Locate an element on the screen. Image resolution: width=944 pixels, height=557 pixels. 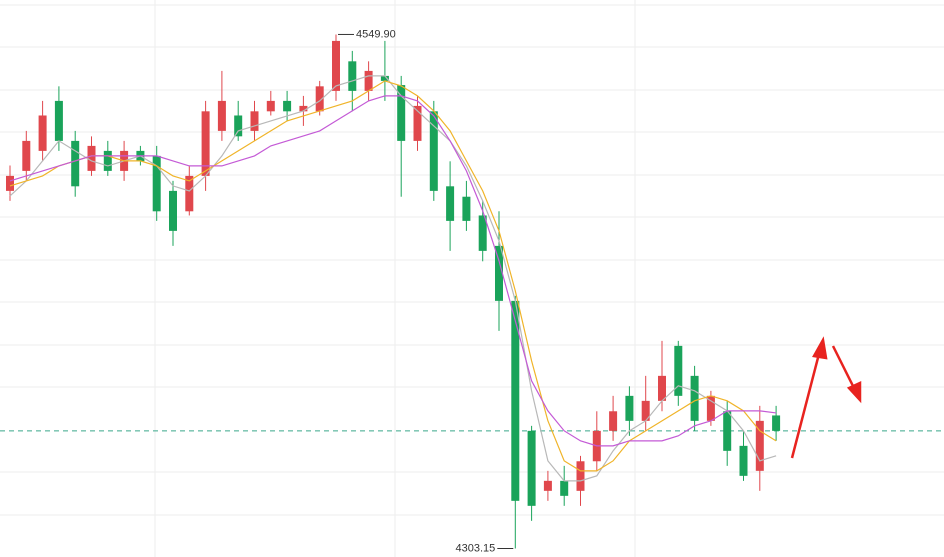
annotation-arrows is located at coordinates (826, 397).